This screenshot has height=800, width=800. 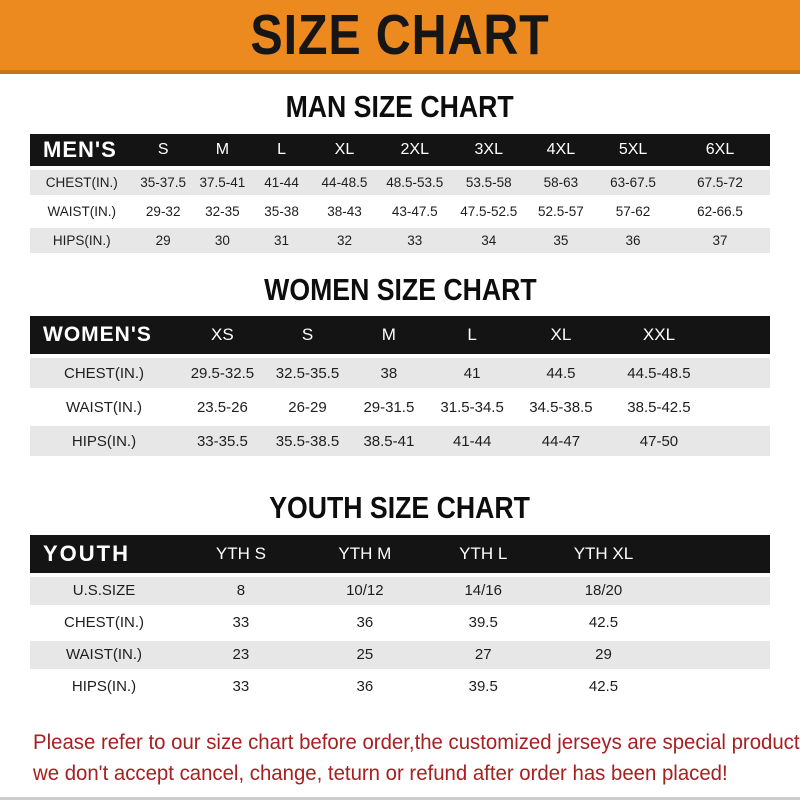 What do you see at coordinates (344, 240) in the screenshot?
I see `size-value-cell: 32` at bounding box center [344, 240].